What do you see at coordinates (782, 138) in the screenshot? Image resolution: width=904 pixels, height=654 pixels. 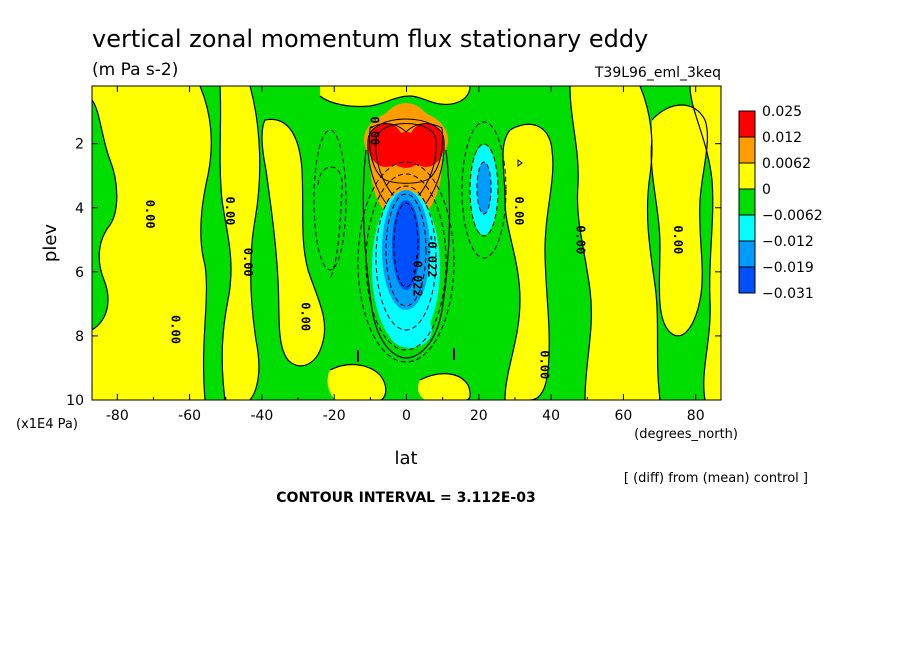 I see `legend-label: 0.012` at bounding box center [782, 138].